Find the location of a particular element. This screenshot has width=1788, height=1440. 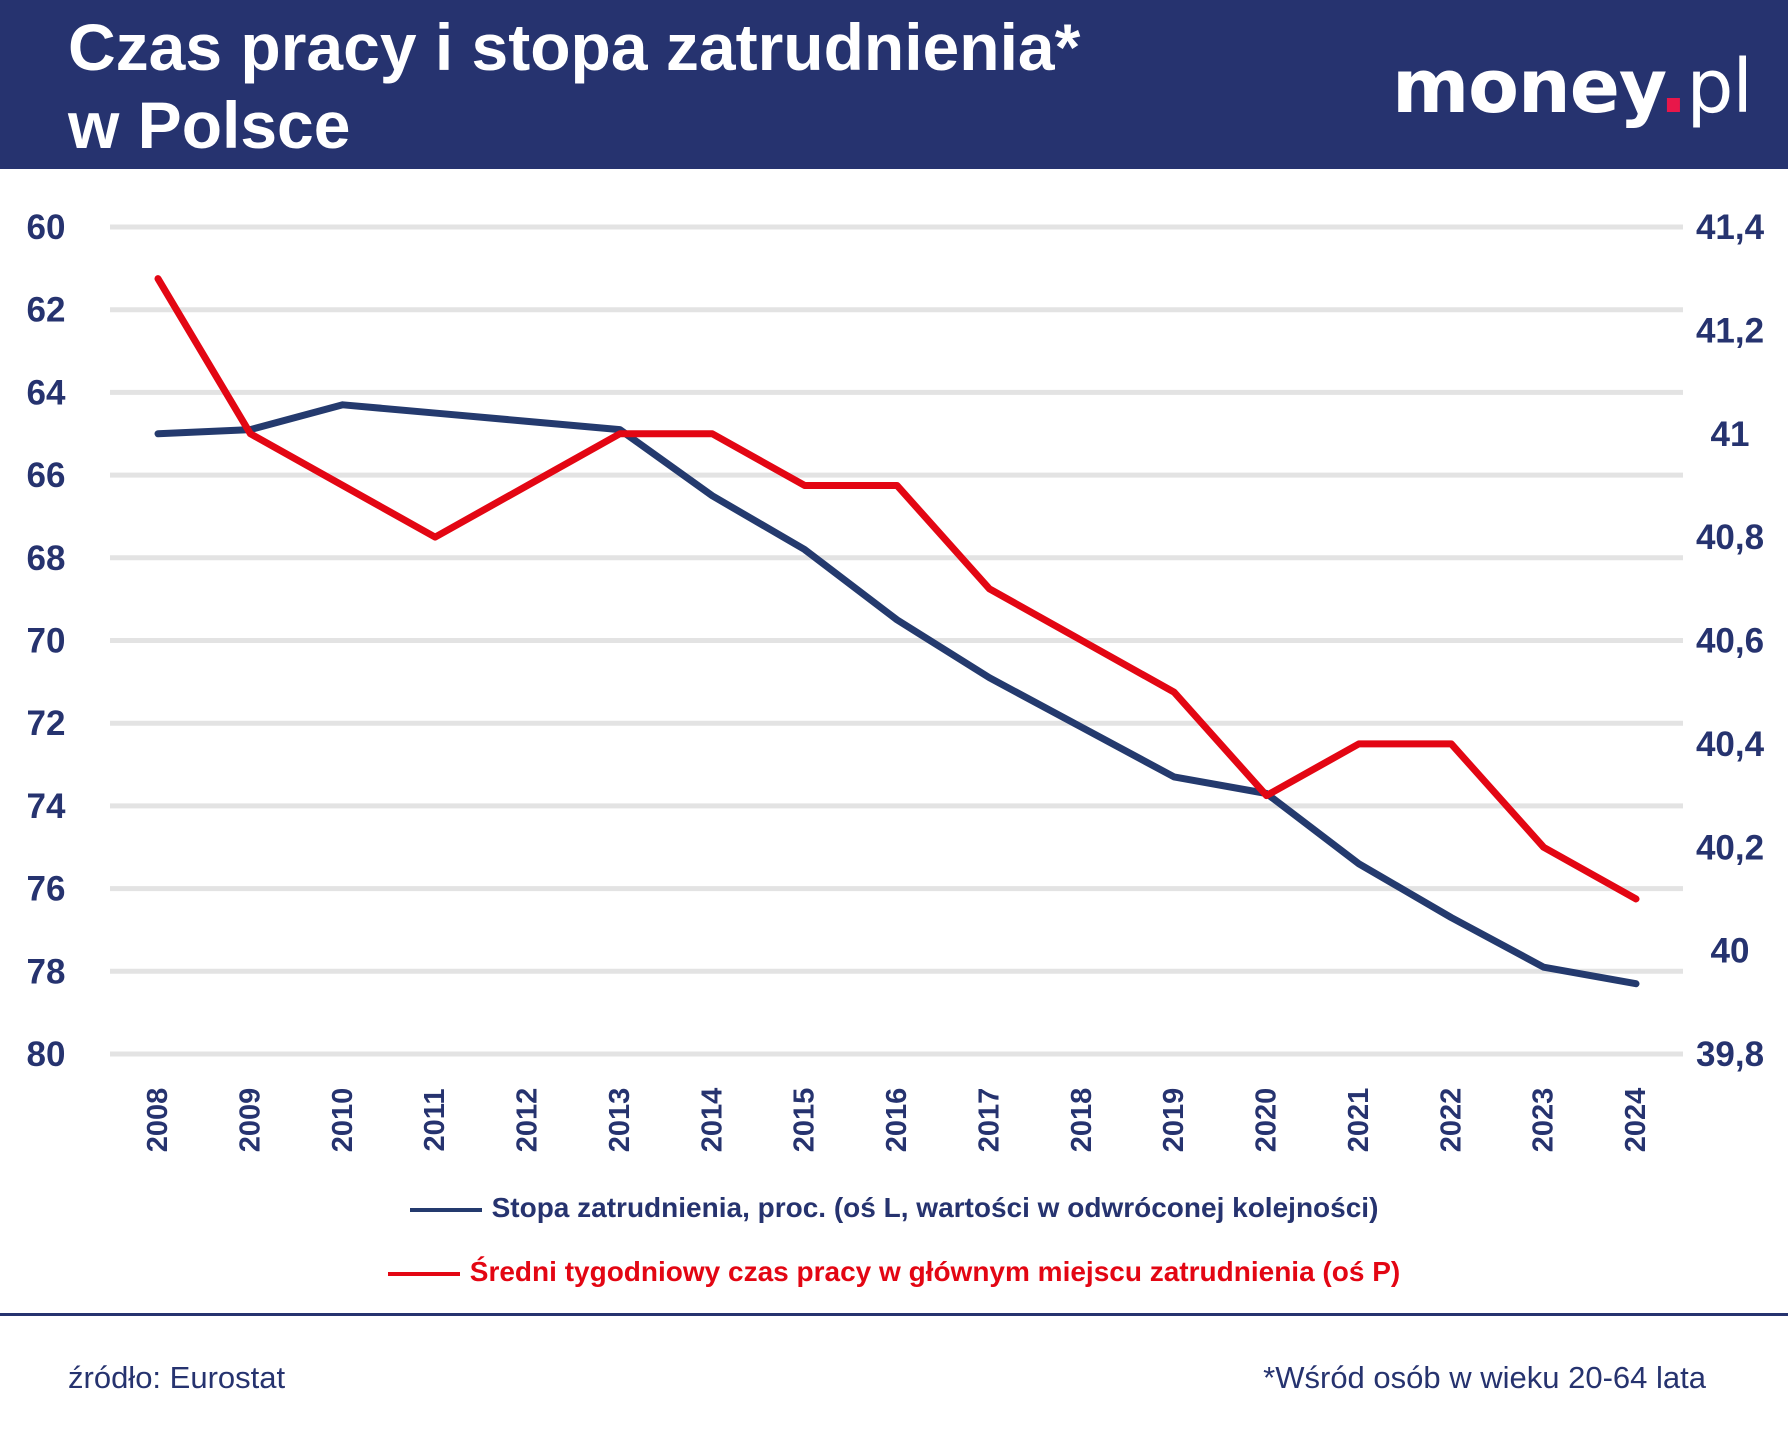

right-axis-tick: 40,6 is located at coordinates (1730, 641).